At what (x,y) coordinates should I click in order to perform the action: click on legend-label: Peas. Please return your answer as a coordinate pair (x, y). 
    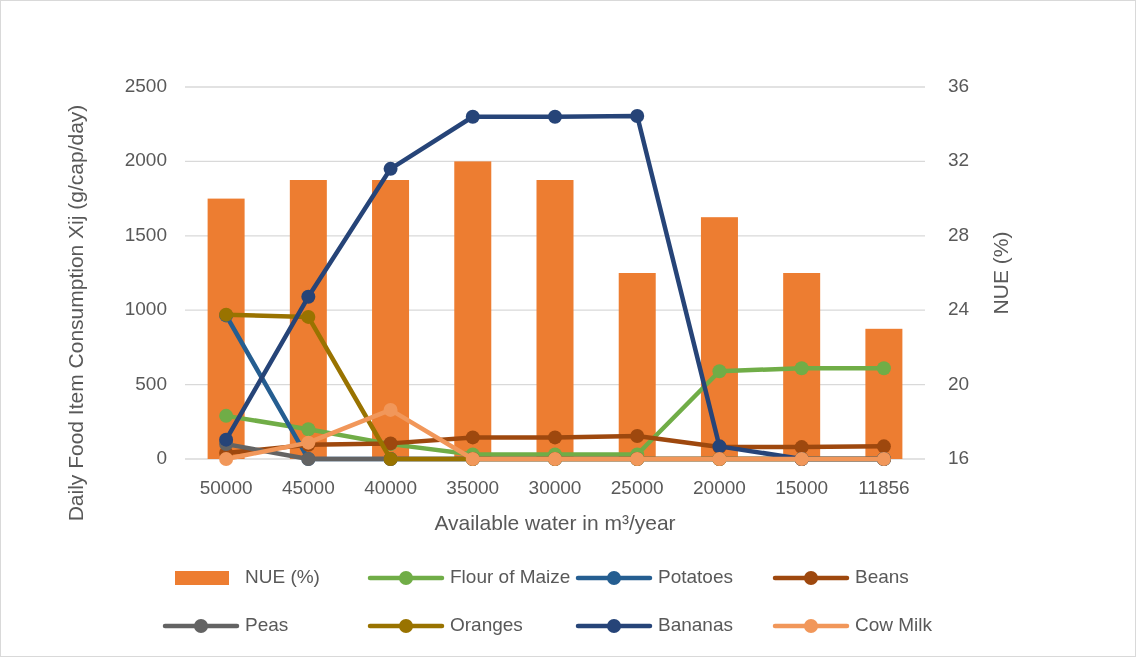
    Looking at the image, I should click on (267, 625).